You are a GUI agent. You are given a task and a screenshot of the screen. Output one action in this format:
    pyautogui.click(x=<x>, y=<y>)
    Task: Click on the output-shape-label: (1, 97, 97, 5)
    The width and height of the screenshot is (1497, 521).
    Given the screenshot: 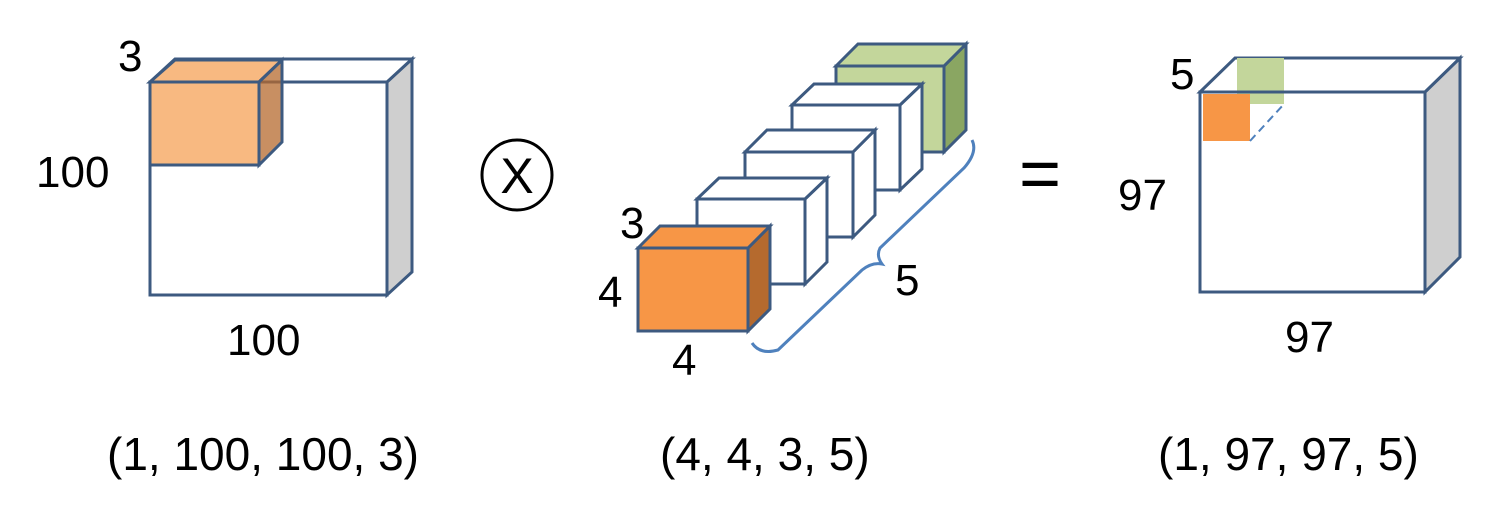 What is the action you would take?
    pyautogui.click(x=1288, y=454)
    